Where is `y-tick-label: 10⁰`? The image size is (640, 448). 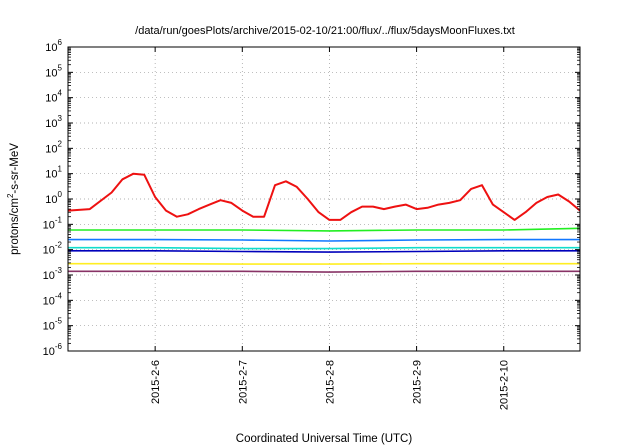 y-tick-label: 10⁰ is located at coordinates (53, 198).